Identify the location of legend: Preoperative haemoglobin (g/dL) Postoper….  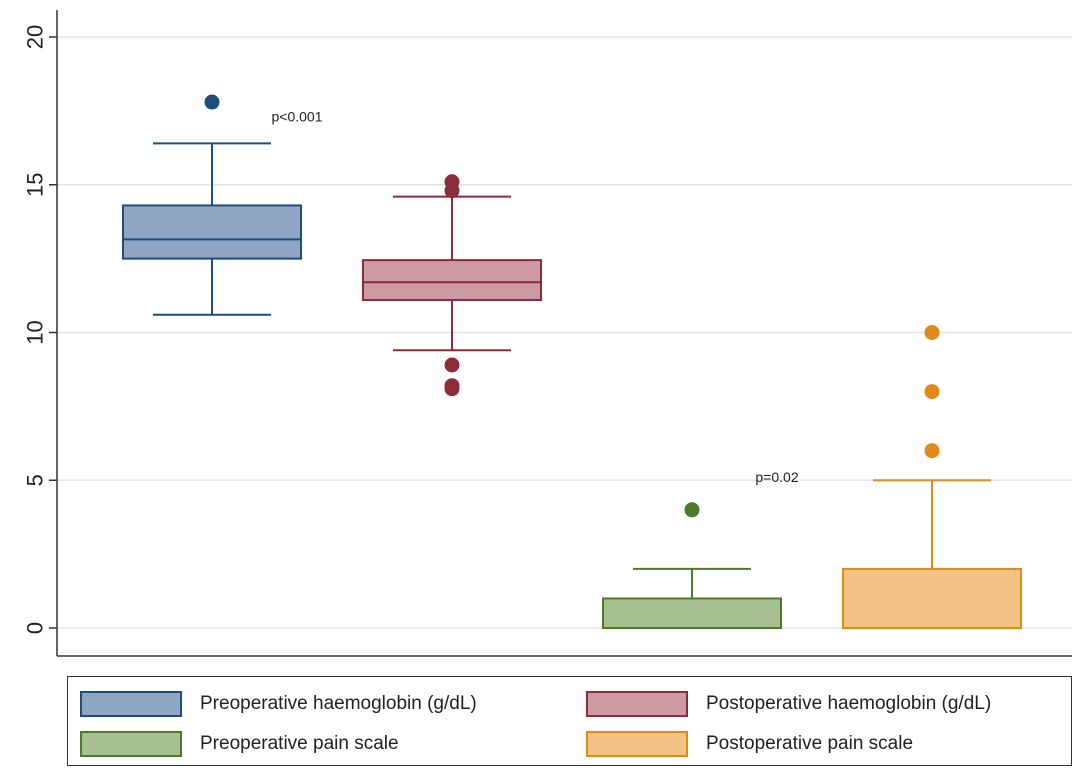
(569, 721).